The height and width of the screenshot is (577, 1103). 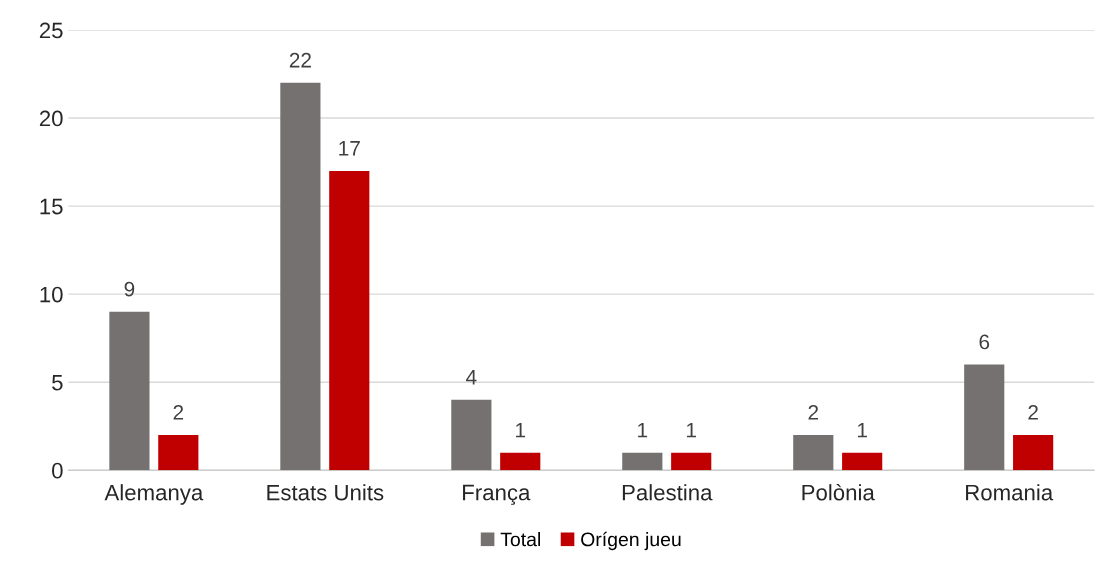 I want to click on data-label: 22, so click(x=300, y=60).